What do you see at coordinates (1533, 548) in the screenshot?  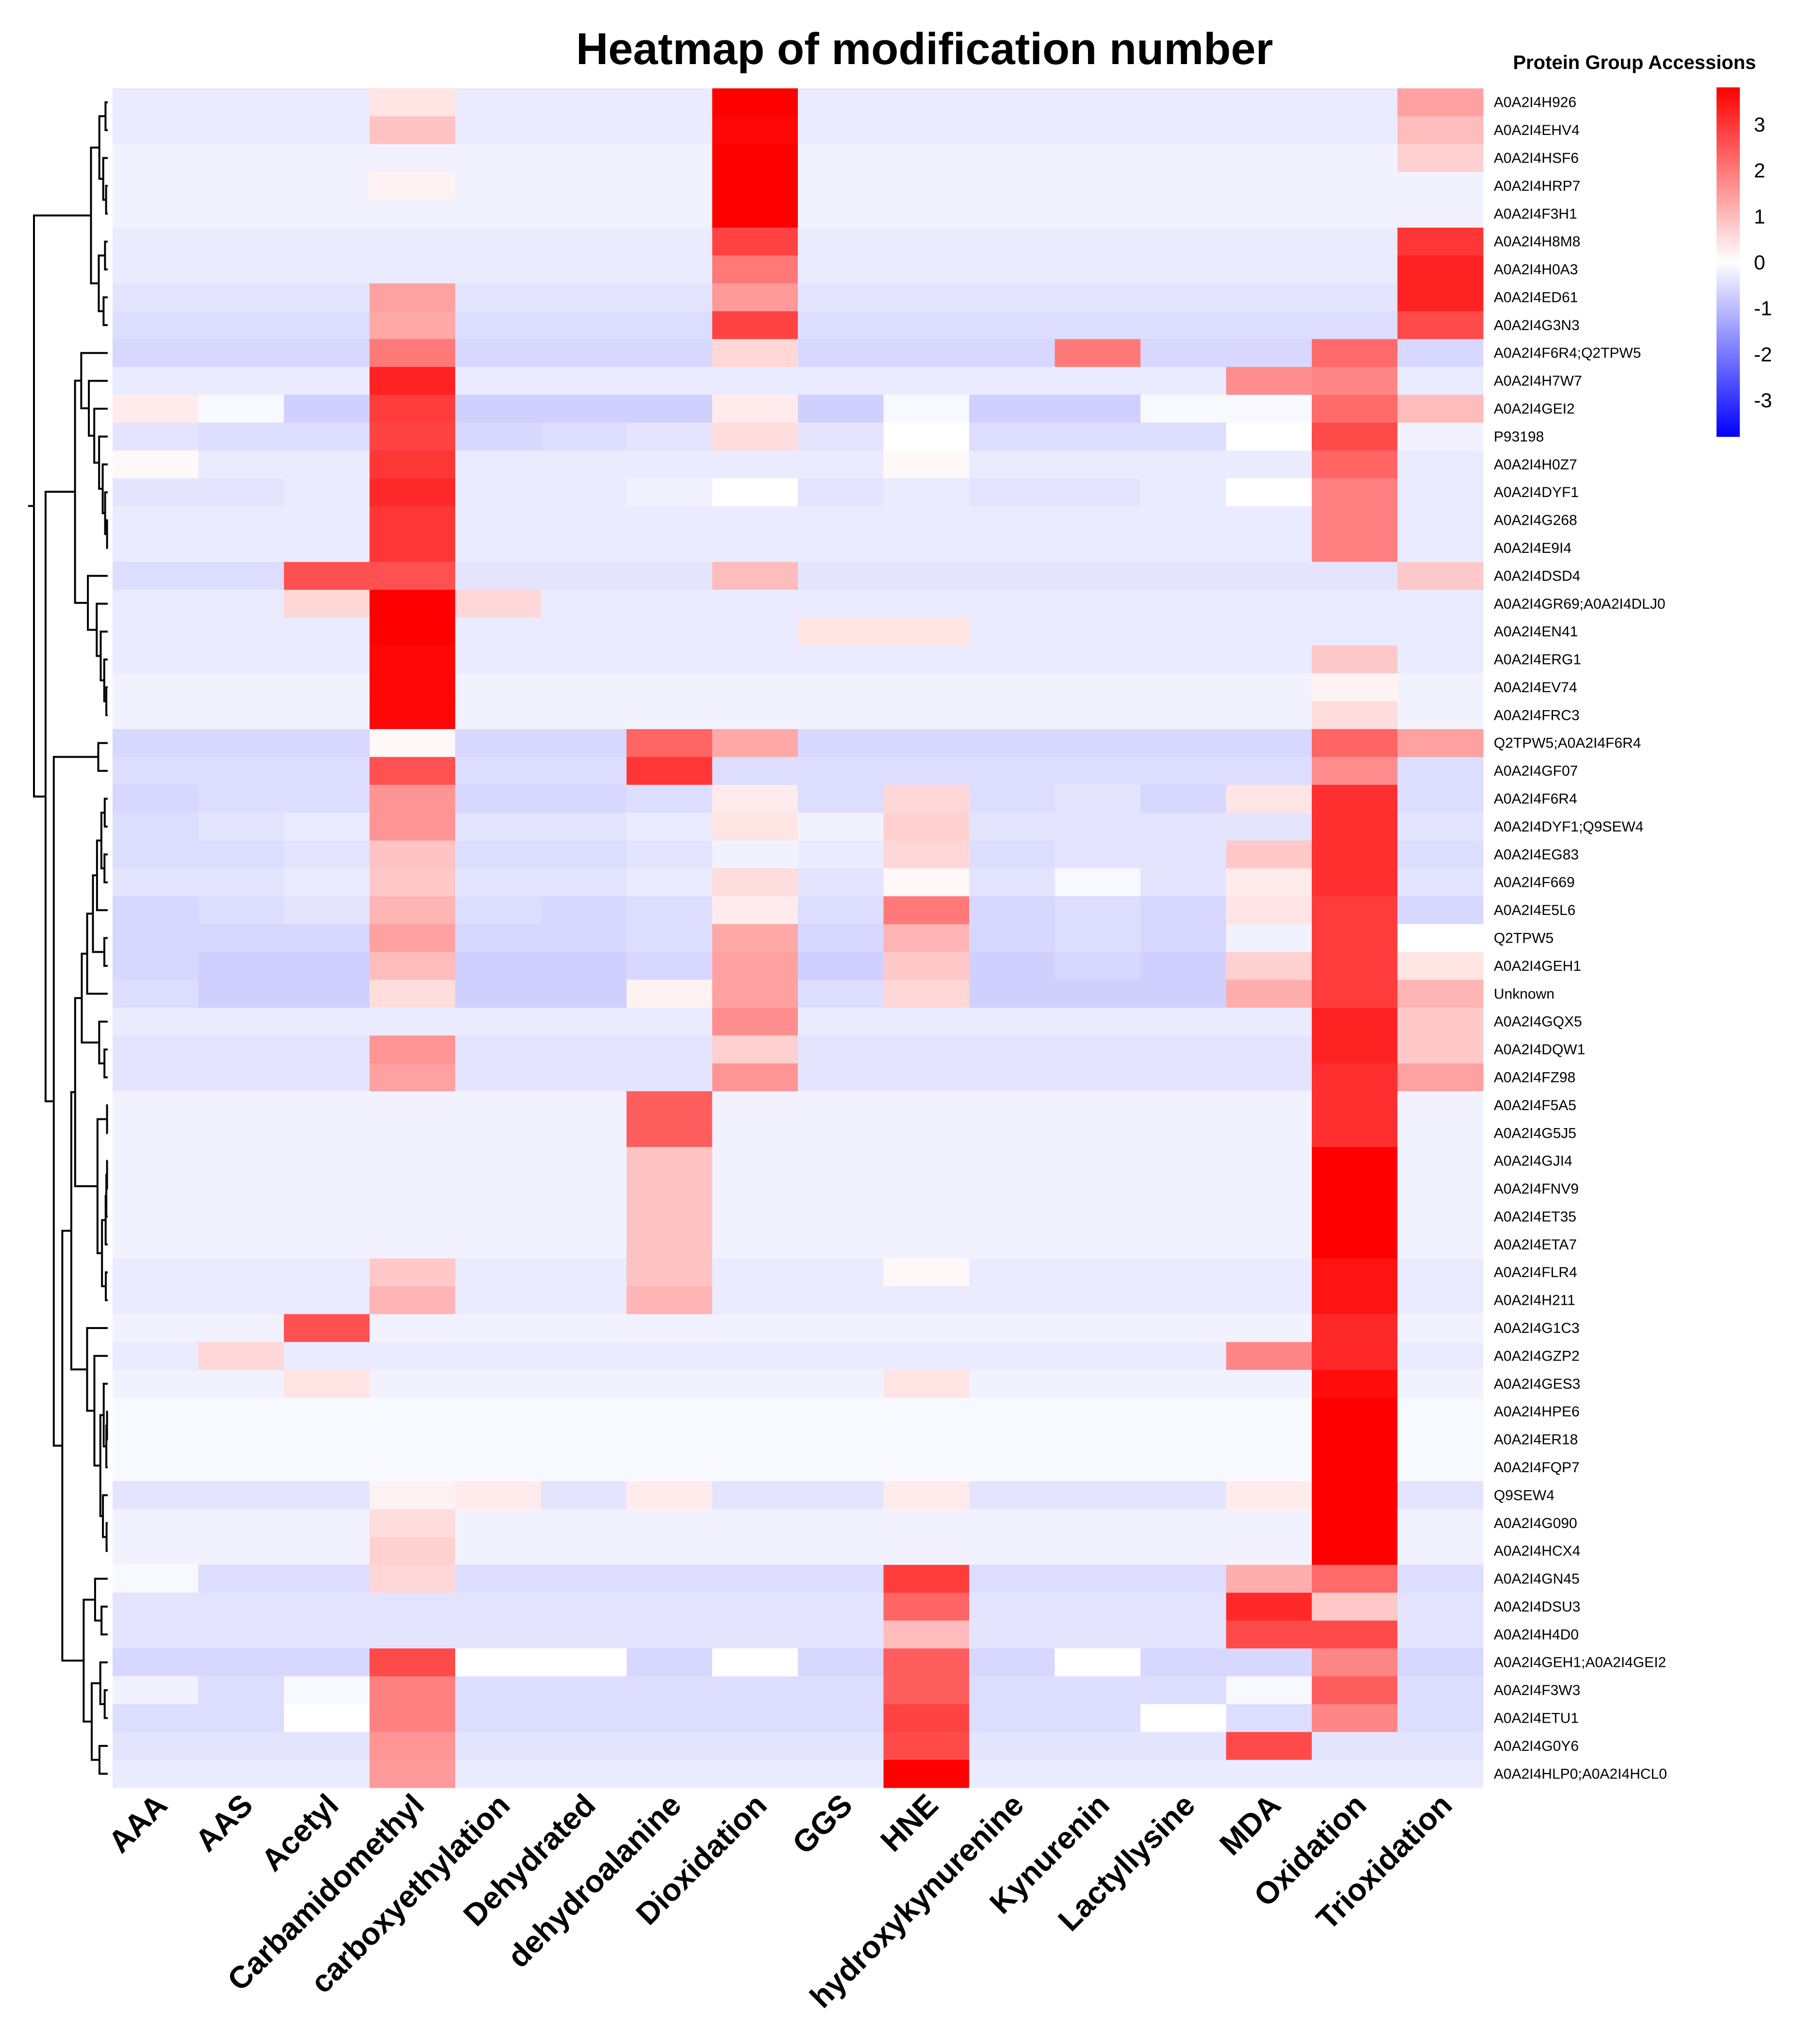 I see `row-label: A0A2I4E9I4` at bounding box center [1533, 548].